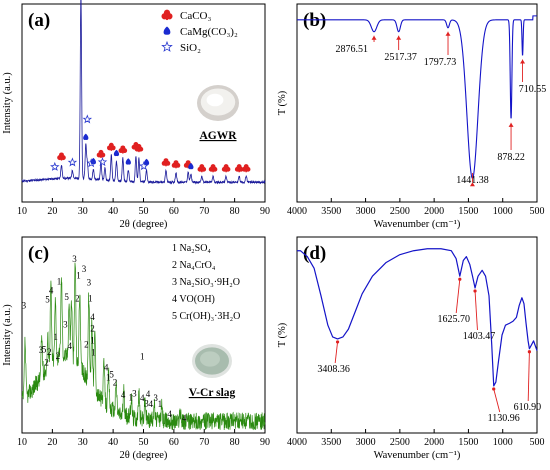  I want to click on x-tick-label: 90, so click(265, 442).